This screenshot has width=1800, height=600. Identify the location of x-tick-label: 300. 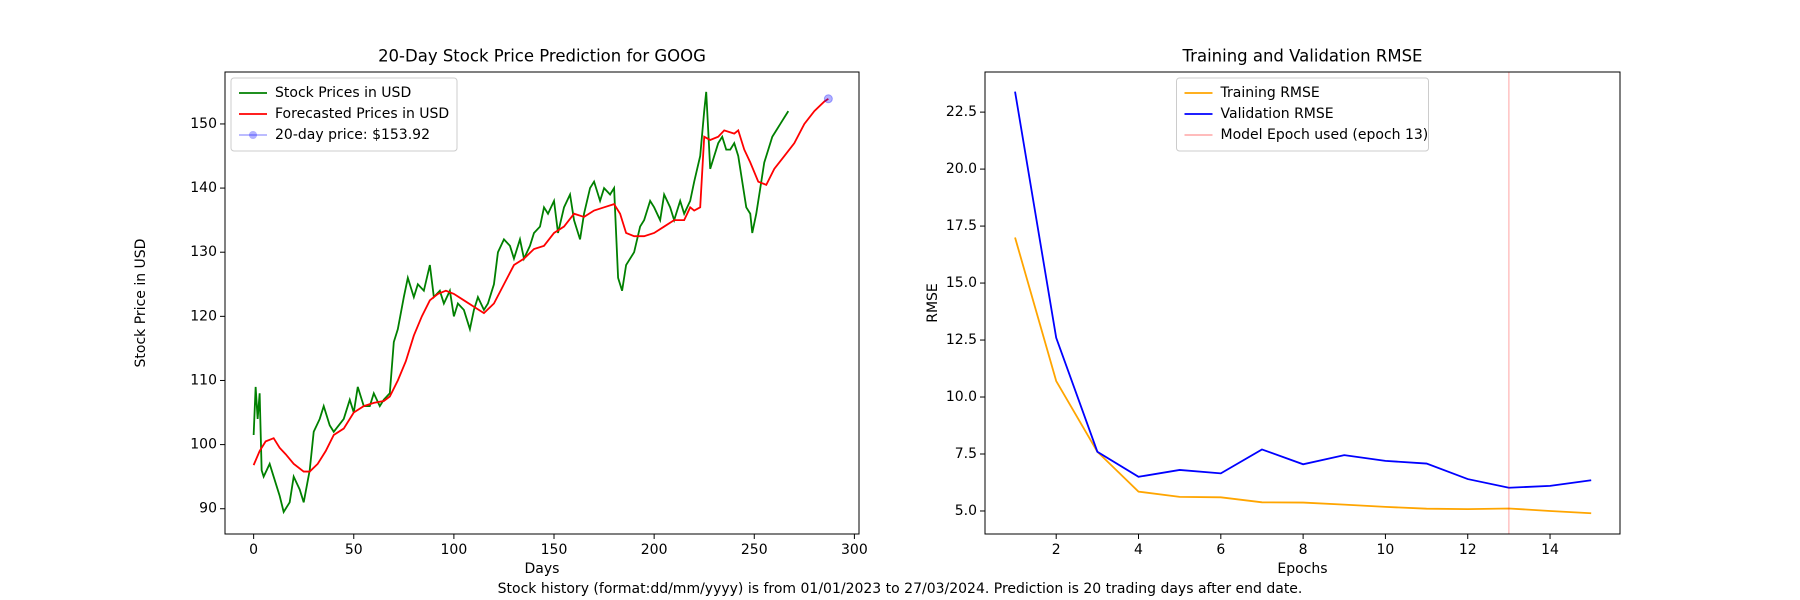
(854, 550).